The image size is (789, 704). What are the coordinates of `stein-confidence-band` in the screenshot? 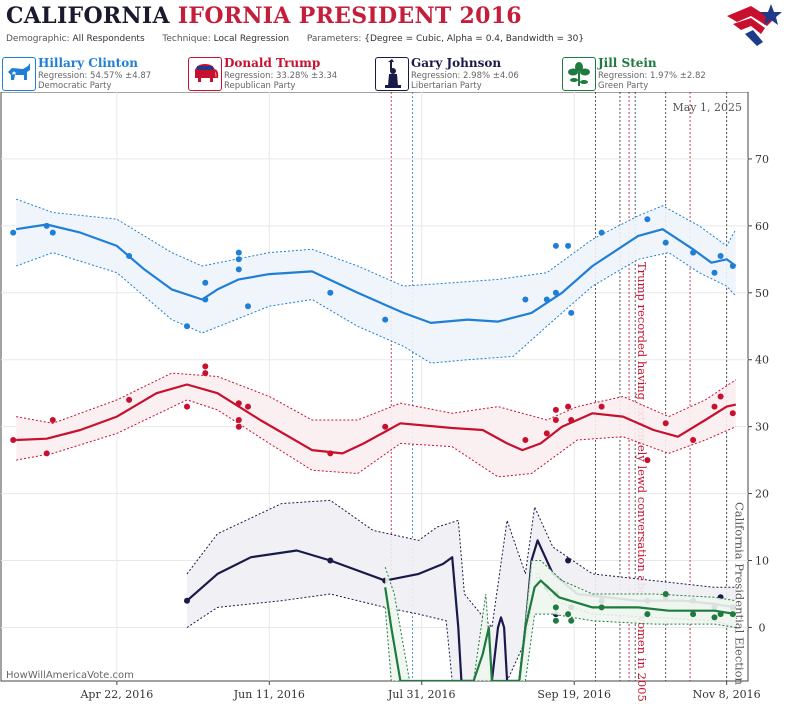 It's located at (560, 620).